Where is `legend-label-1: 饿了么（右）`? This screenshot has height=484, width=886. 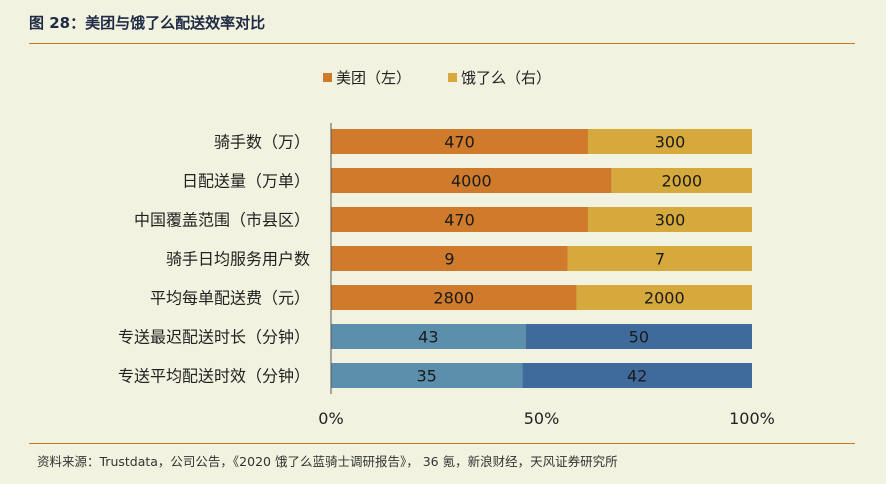
legend-label-1: 饿了么（右） is located at coordinates (506, 78).